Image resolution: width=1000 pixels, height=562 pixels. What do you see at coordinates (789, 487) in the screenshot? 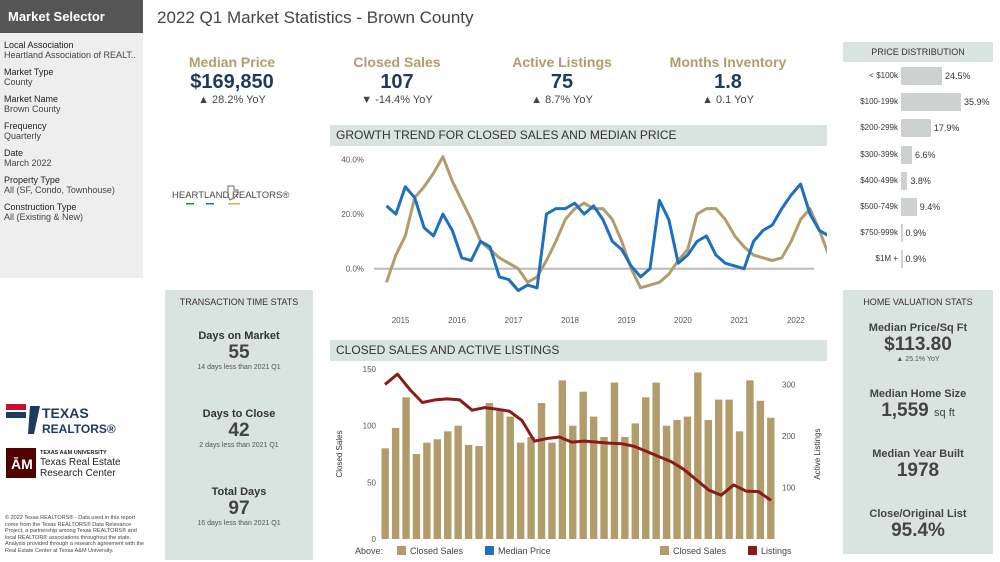
I see `y2-tick-label: 100` at bounding box center [789, 487].